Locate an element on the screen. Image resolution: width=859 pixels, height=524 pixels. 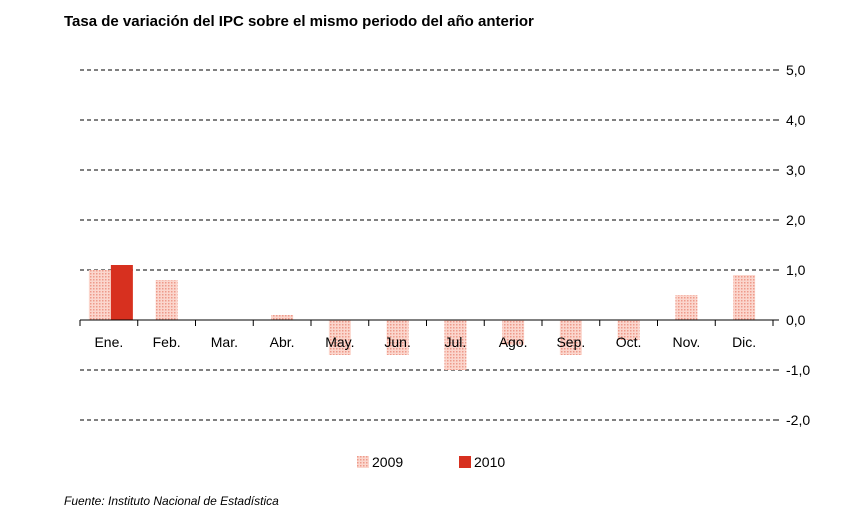
bar-2009-jun is located at coordinates (397, 337).